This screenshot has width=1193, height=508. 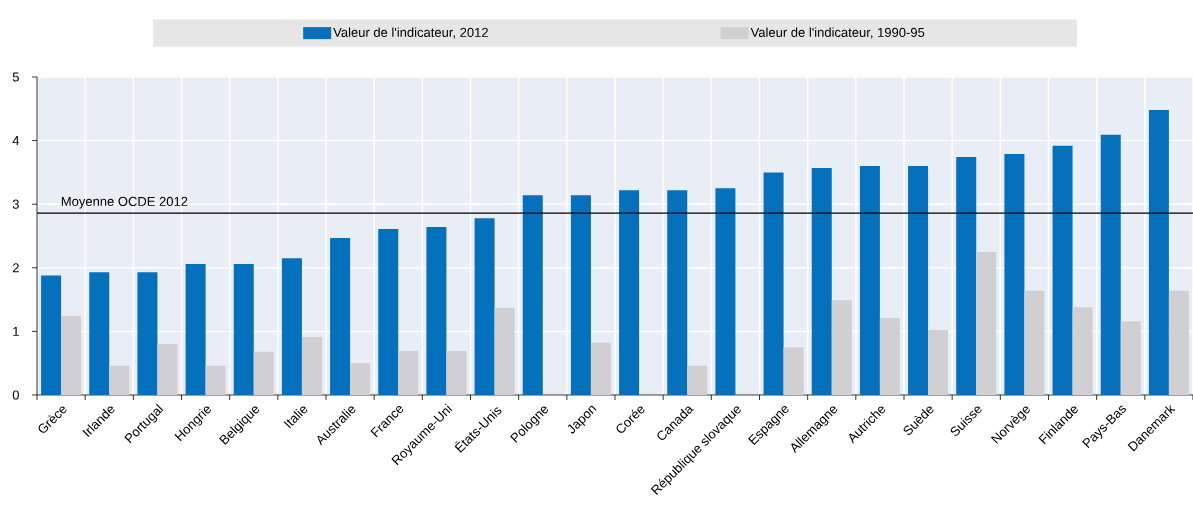 What do you see at coordinates (15, 77) in the screenshot?
I see `y-tick-label: 5` at bounding box center [15, 77].